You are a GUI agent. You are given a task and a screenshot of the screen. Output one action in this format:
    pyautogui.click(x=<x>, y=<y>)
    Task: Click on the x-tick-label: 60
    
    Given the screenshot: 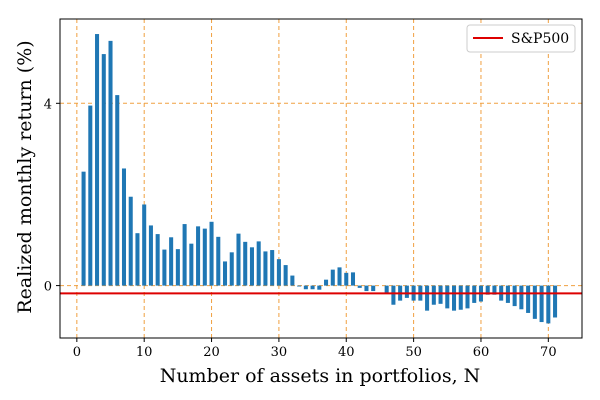 What is the action you would take?
    pyautogui.click(x=481, y=352)
    